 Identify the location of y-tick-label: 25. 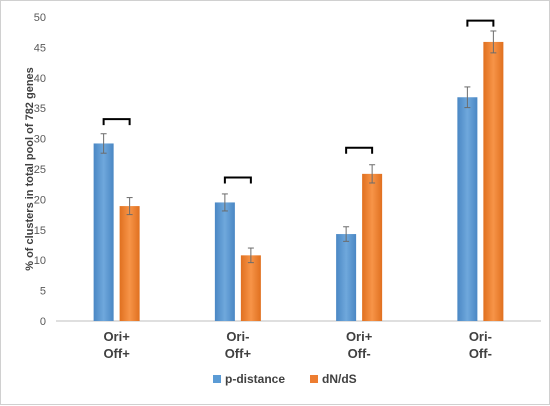
(40, 170).